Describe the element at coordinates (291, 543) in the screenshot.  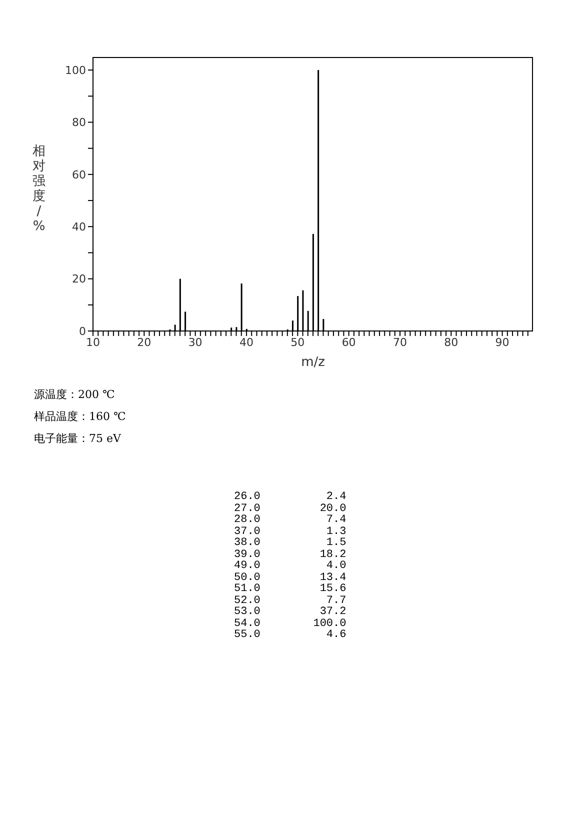
I see `text: 38.0 1.5` at that location.